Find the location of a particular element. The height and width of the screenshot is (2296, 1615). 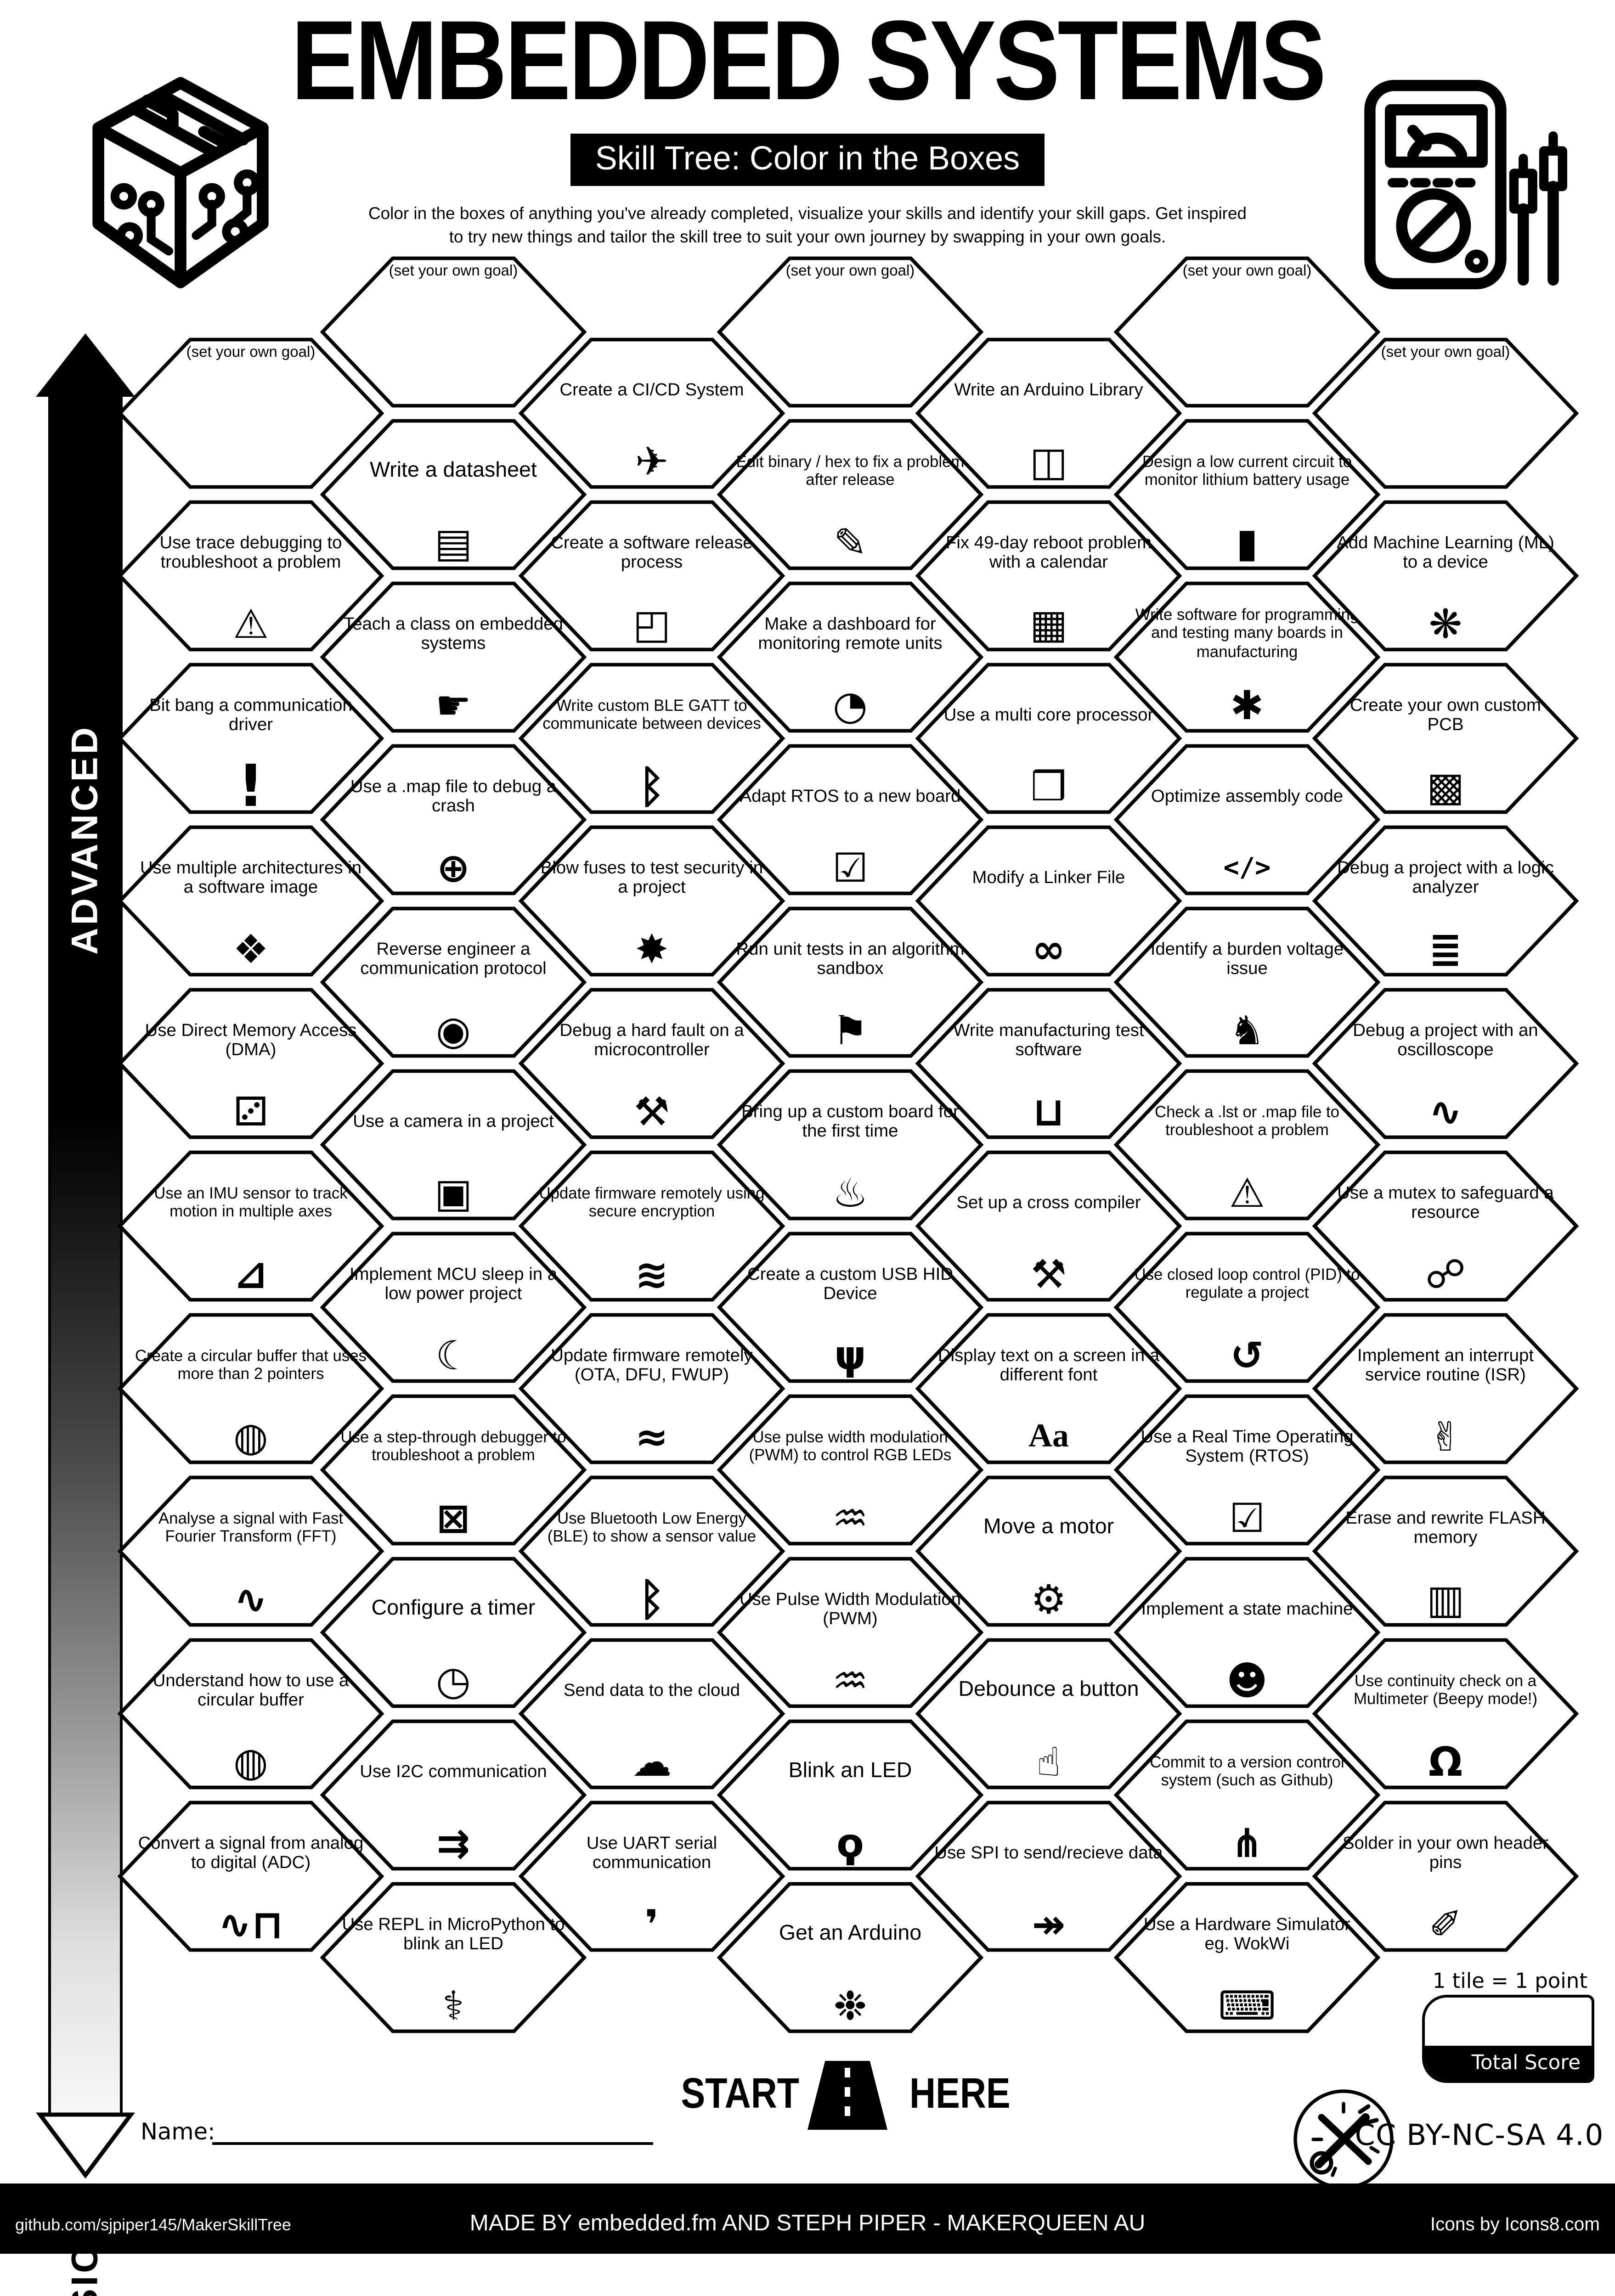

skill-tile: Create your own custom PCB▩ is located at coordinates (1445, 738).